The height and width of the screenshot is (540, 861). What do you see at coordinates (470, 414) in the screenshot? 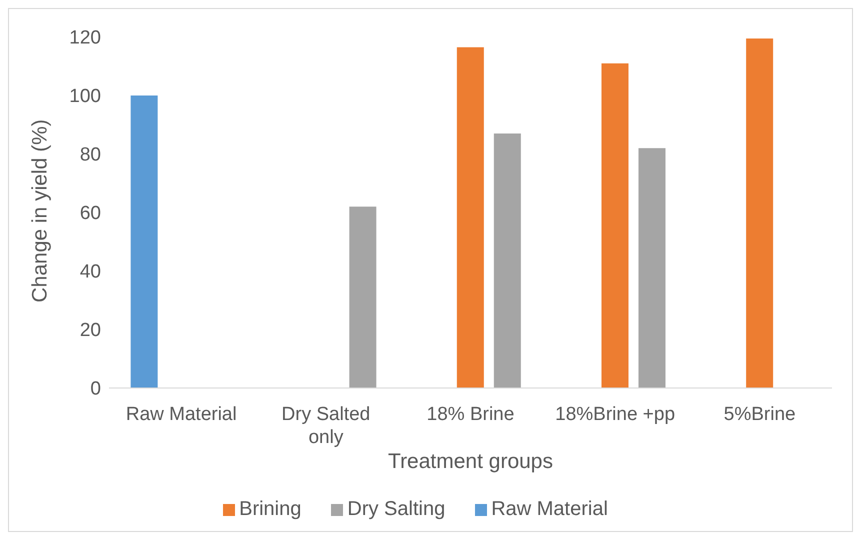
I see `x-tick-label: 18% Brine` at bounding box center [470, 414].